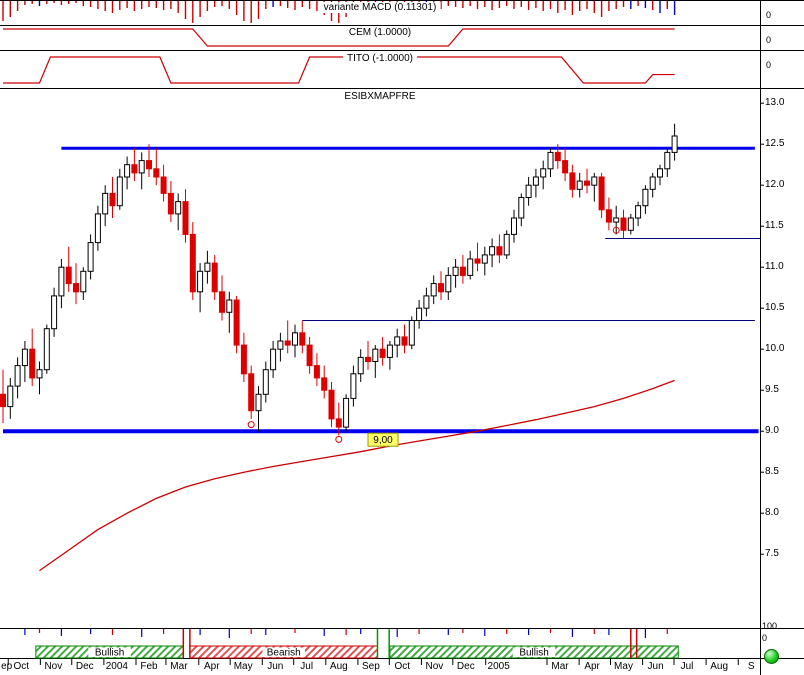 The height and width of the screenshot is (675, 804). I want to click on signal-scale-top-label: 100, so click(770, 626).